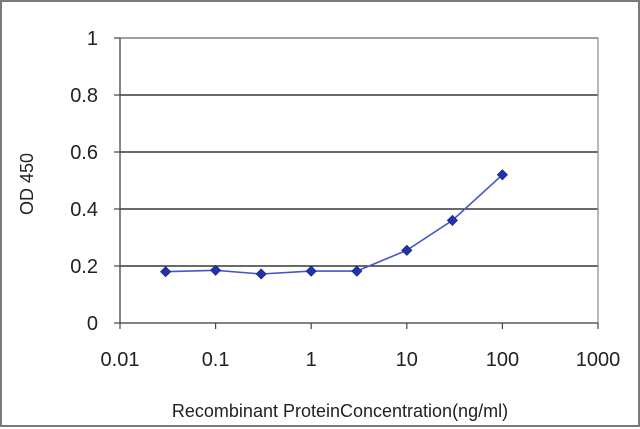 The width and height of the screenshot is (640, 429). What do you see at coordinates (340, 411) in the screenshot?
I see `x-axis-label: Recombinant ProteinConcentration(ng/ml)` at bounding box center [340, 411].